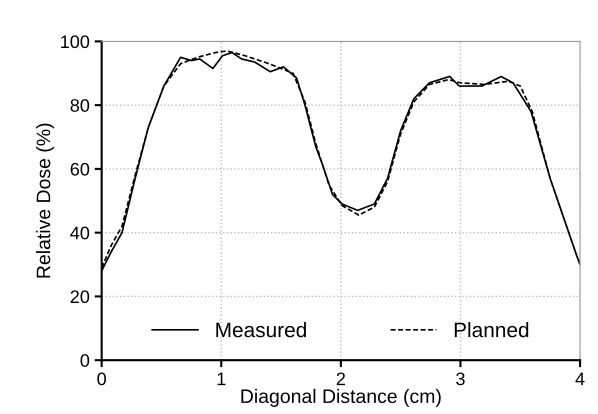  What do you see at coordinates (580, 379) in the screenshot?
I see `x-tick-label: 4` at bounding box center [580, 379].